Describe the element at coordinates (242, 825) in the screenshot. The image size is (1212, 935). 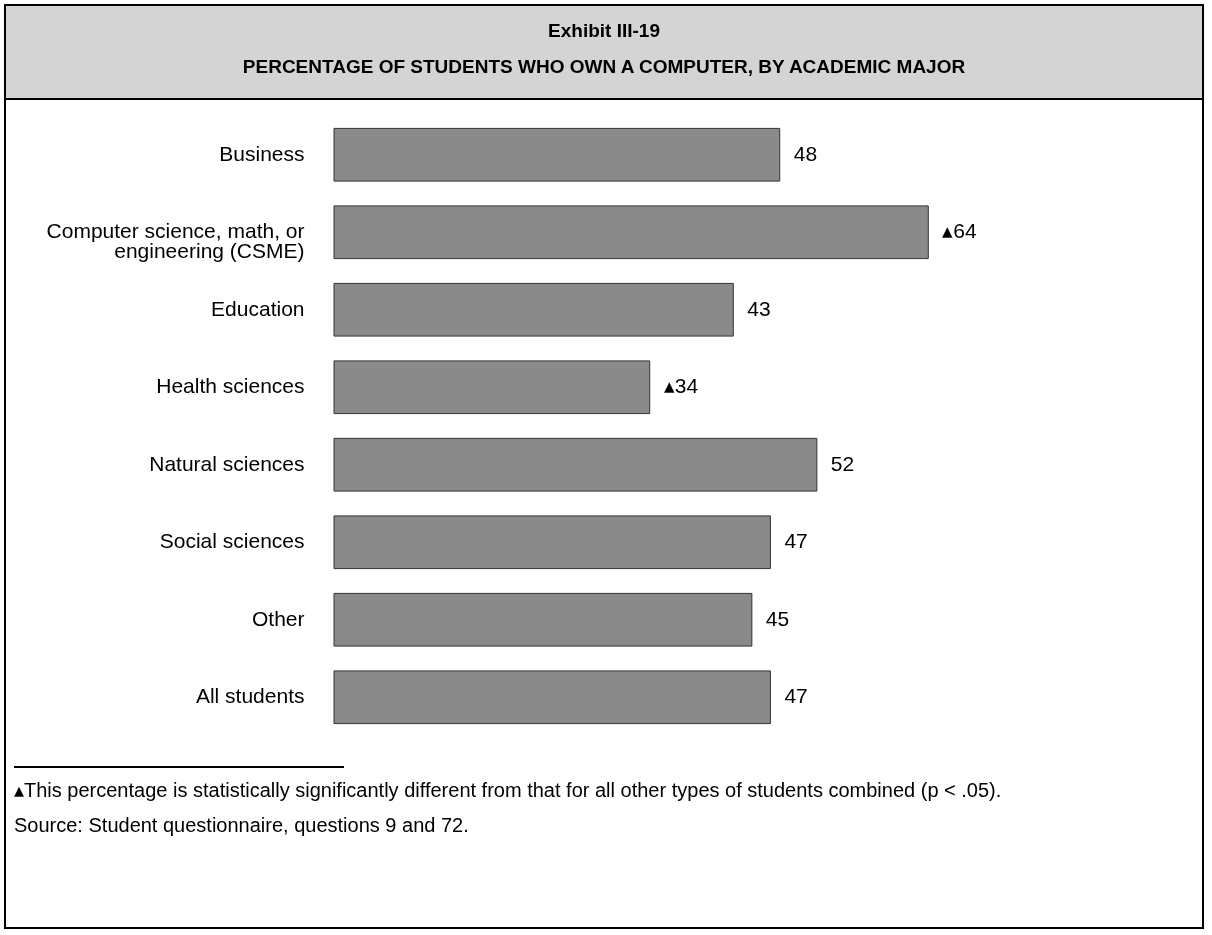
I see `source-note: Source: Student questionnaire, questions 9 and 72.` at that location.